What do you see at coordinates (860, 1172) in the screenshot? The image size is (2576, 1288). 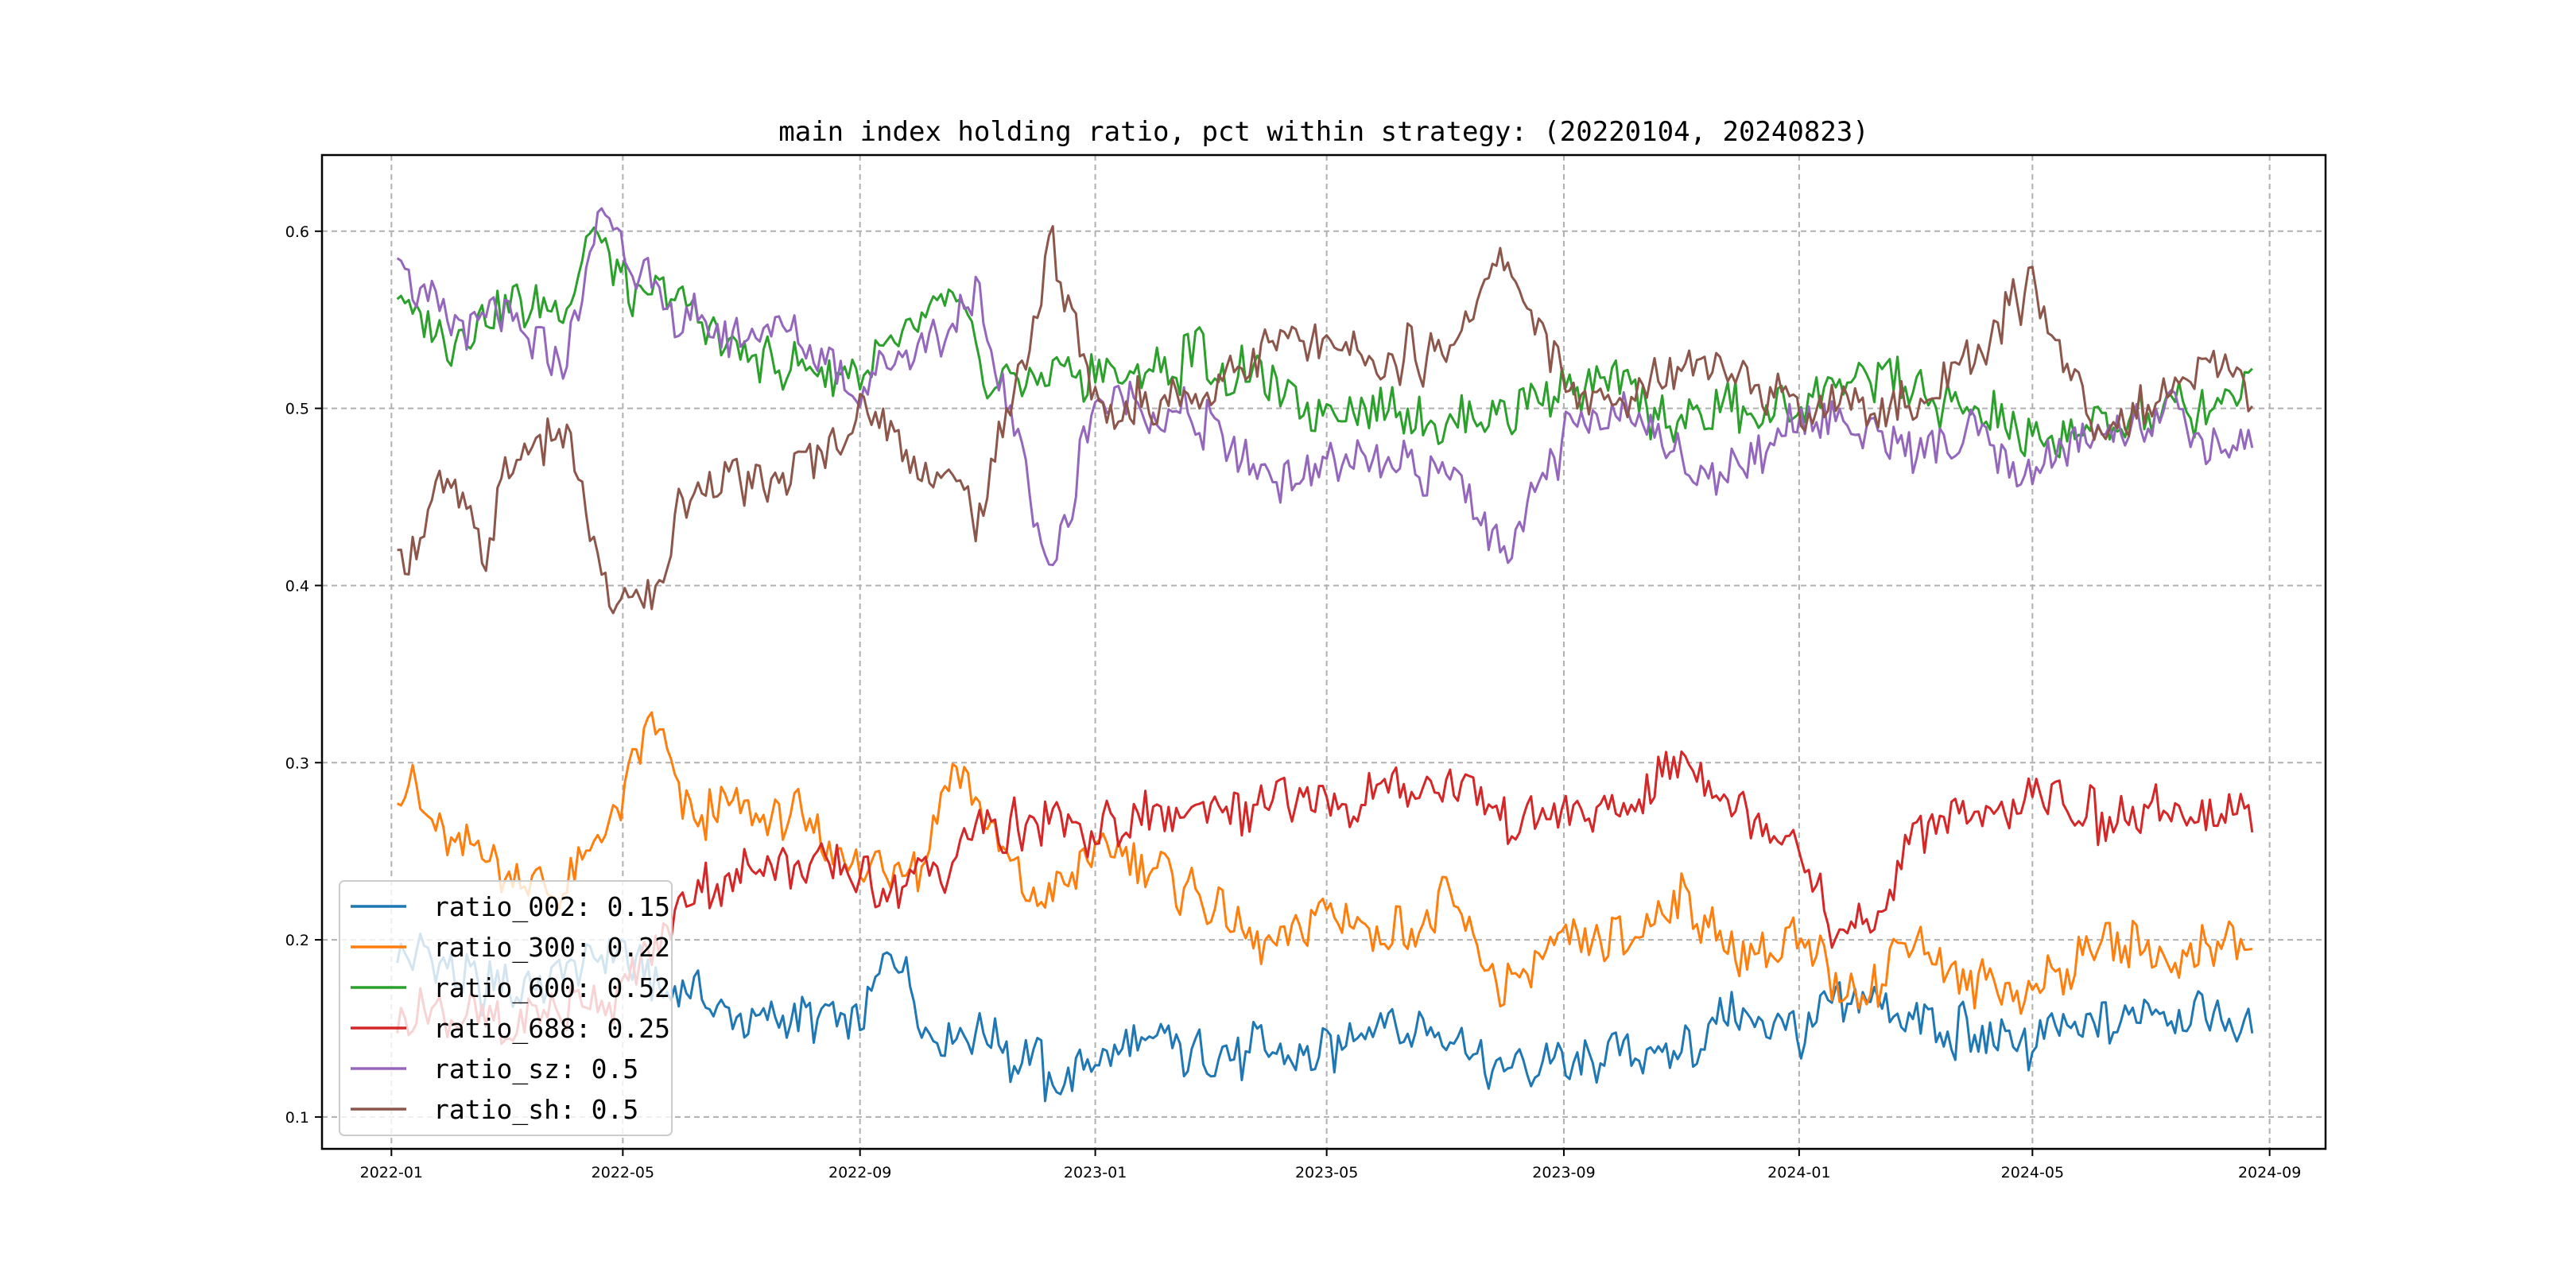 I see `x-tick-label: 2022-09` at bounding box center [860, 1172].